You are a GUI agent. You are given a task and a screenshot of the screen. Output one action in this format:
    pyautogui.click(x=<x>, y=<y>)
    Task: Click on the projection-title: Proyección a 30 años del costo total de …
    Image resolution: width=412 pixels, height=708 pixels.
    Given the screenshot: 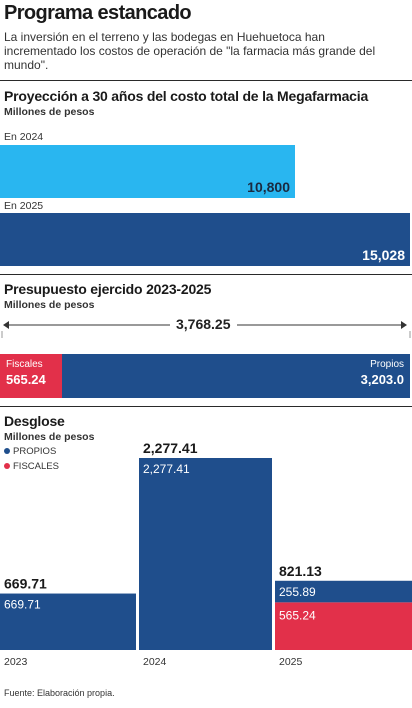 What is the action you would take?
    pyautogui.click(x=186, y=96)
    